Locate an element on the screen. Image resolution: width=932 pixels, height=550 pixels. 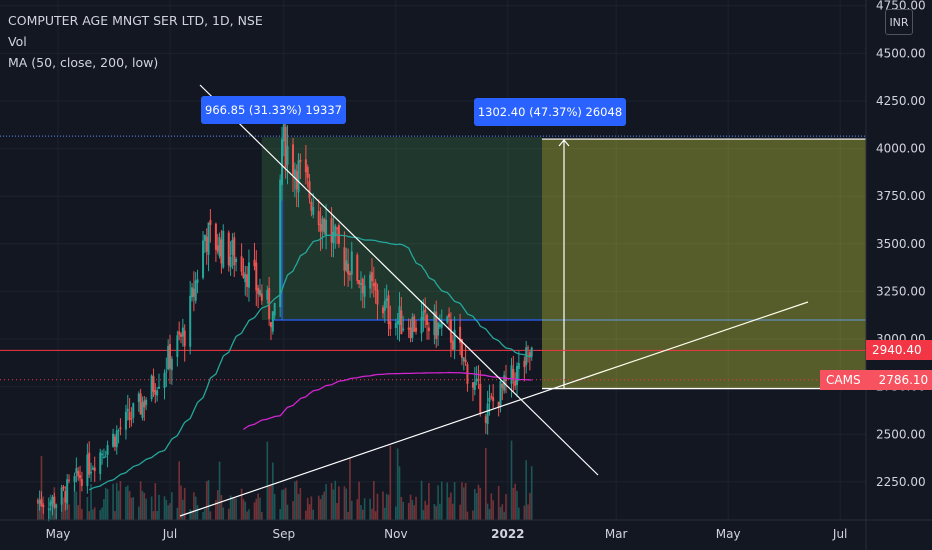
symbol-title: COMPUTER AGE MNGT SER LTD, 1D, NSE is located at coordinates (135, 20).